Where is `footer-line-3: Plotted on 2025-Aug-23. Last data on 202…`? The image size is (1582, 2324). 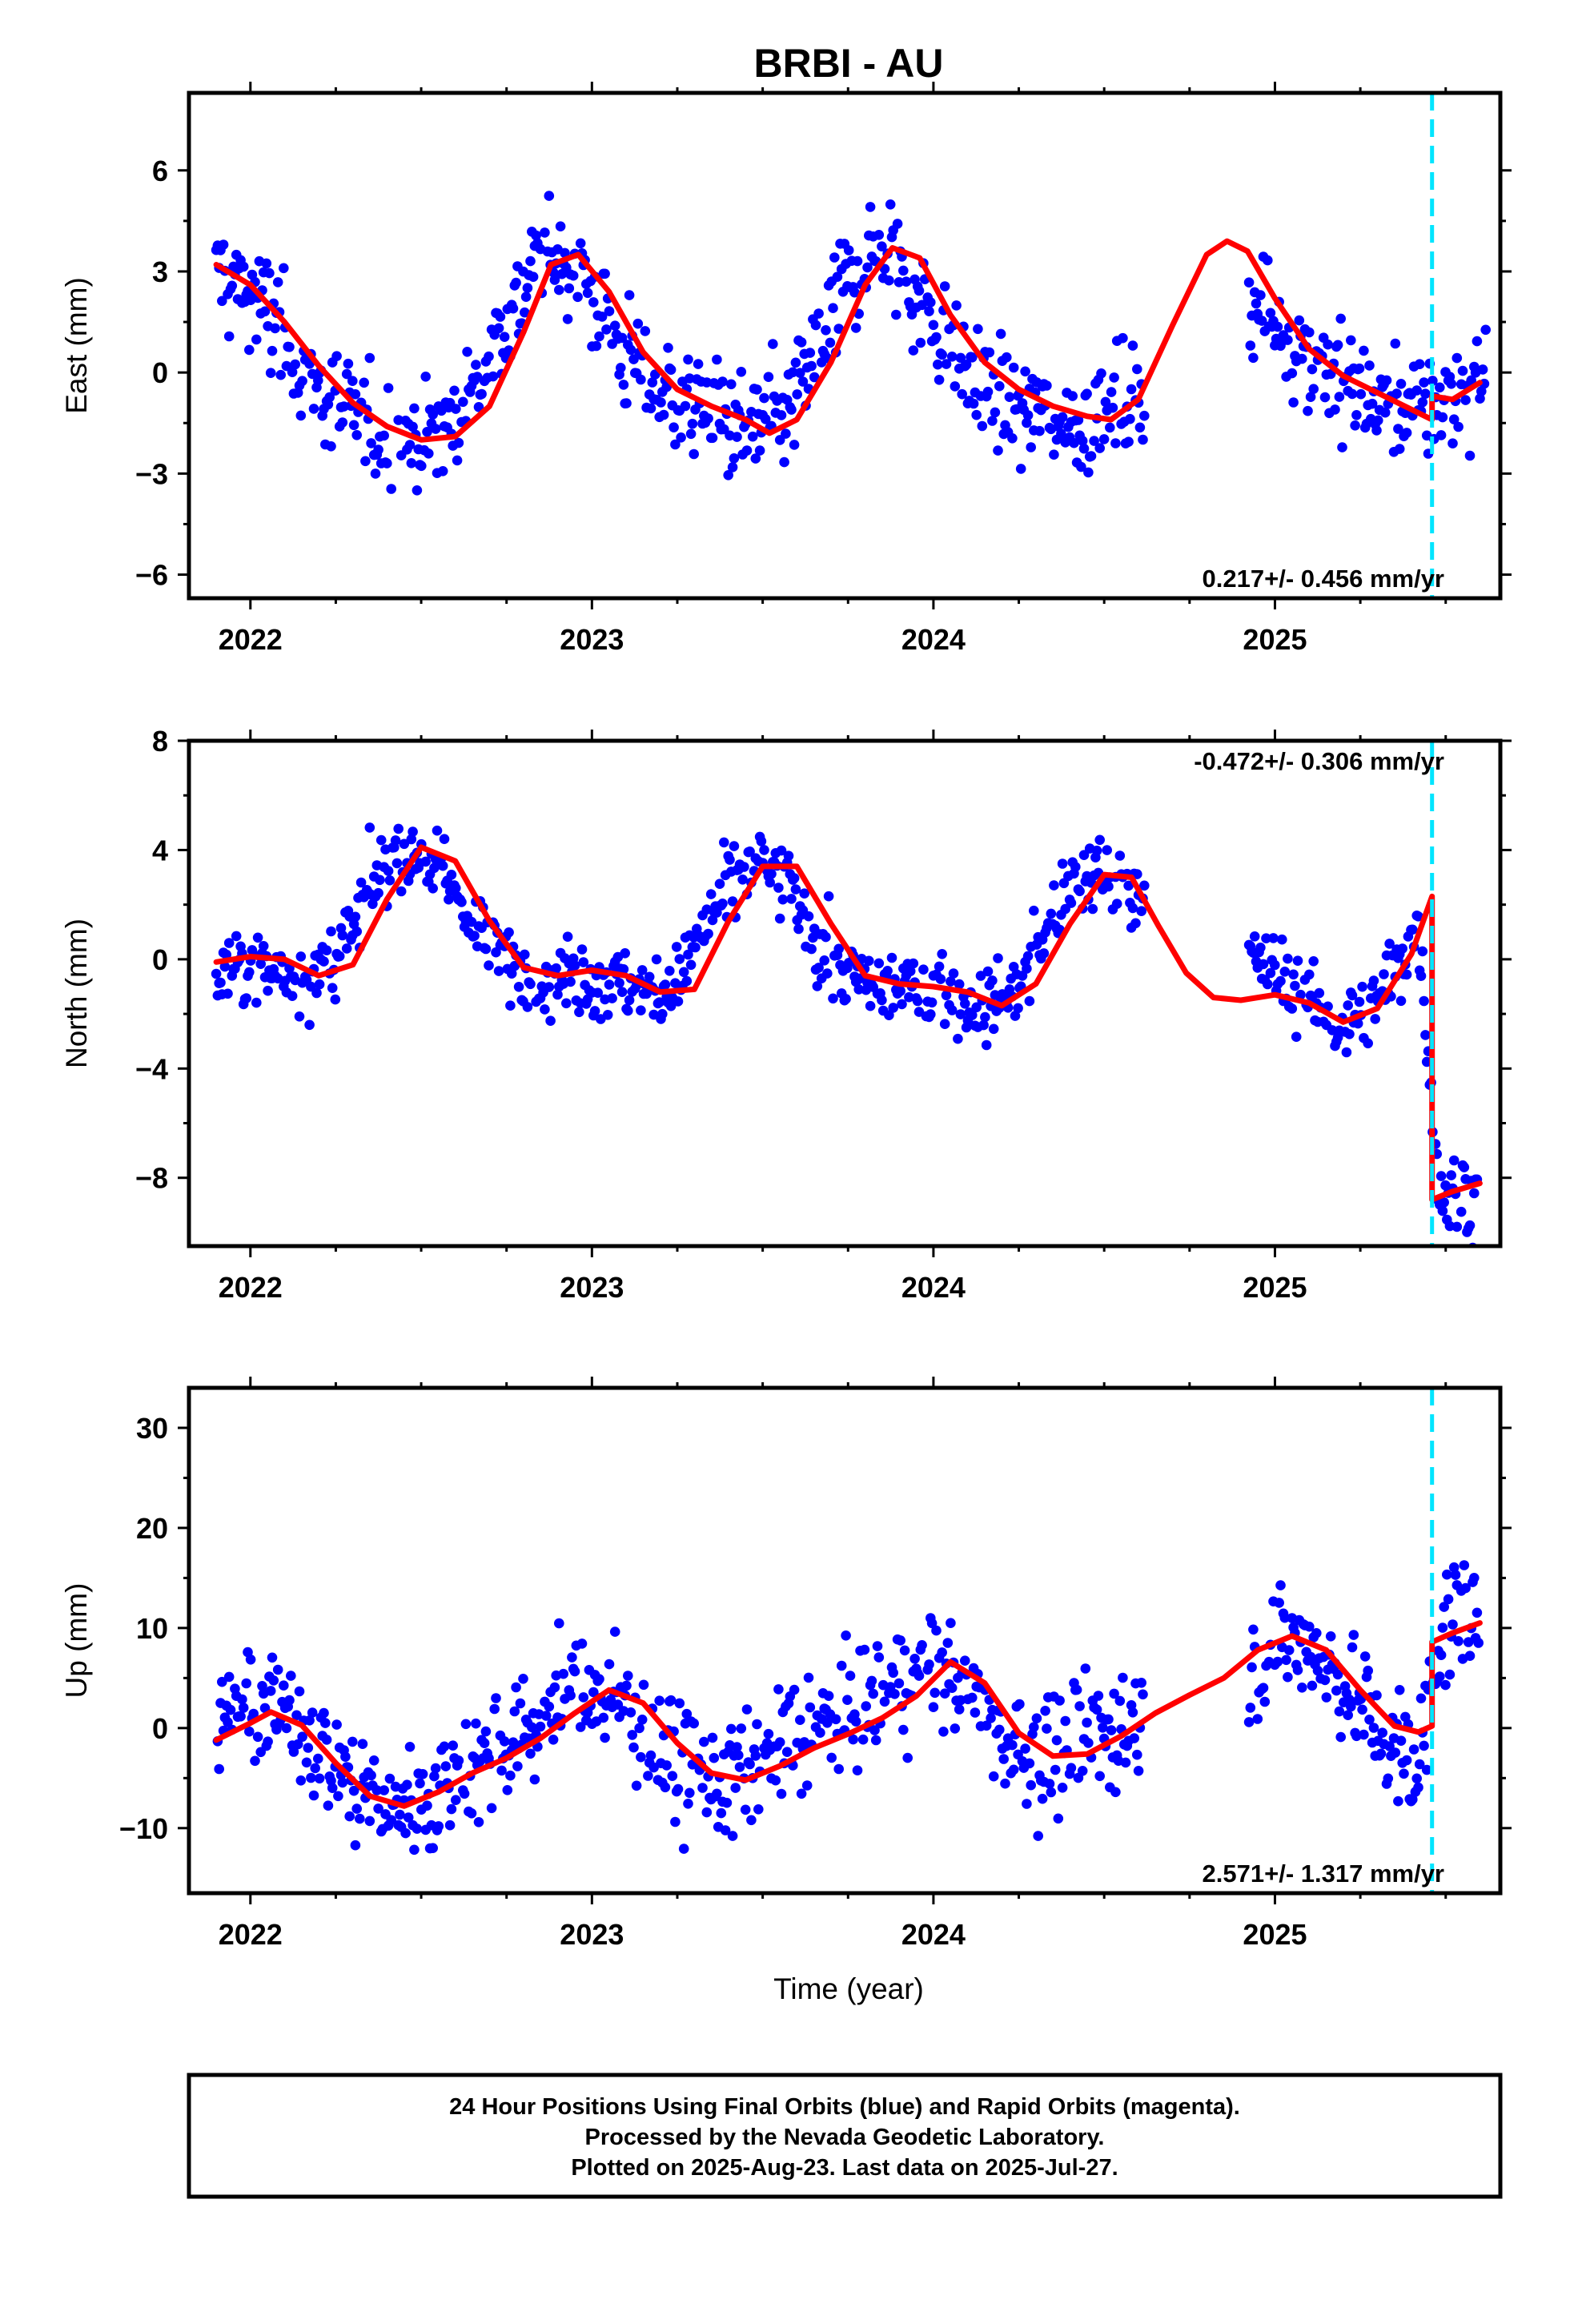
footer-line-3: Plotted on 2025-Aug-23. Last data on 202… is located at coordinates (845, 2168).